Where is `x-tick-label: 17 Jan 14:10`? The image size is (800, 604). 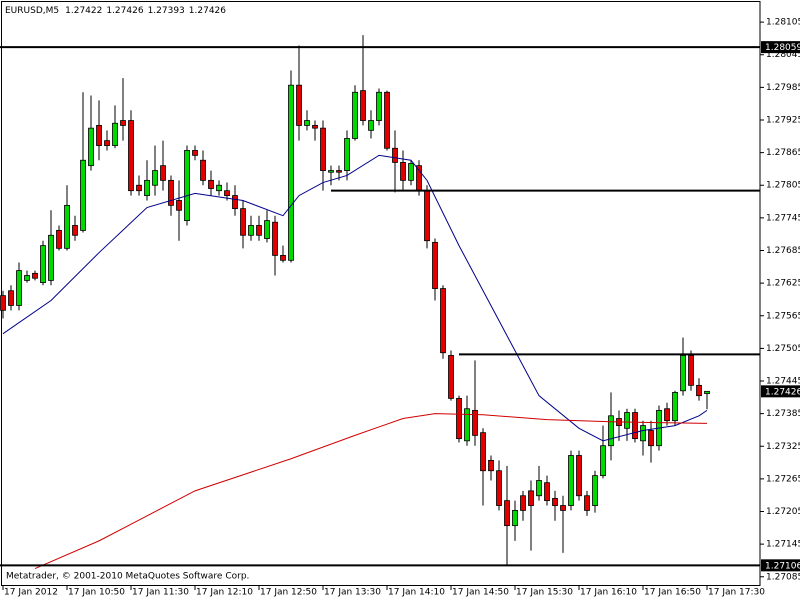
x-tick-label: 17 Jan 14:10 is located at coordinates (416, 593).